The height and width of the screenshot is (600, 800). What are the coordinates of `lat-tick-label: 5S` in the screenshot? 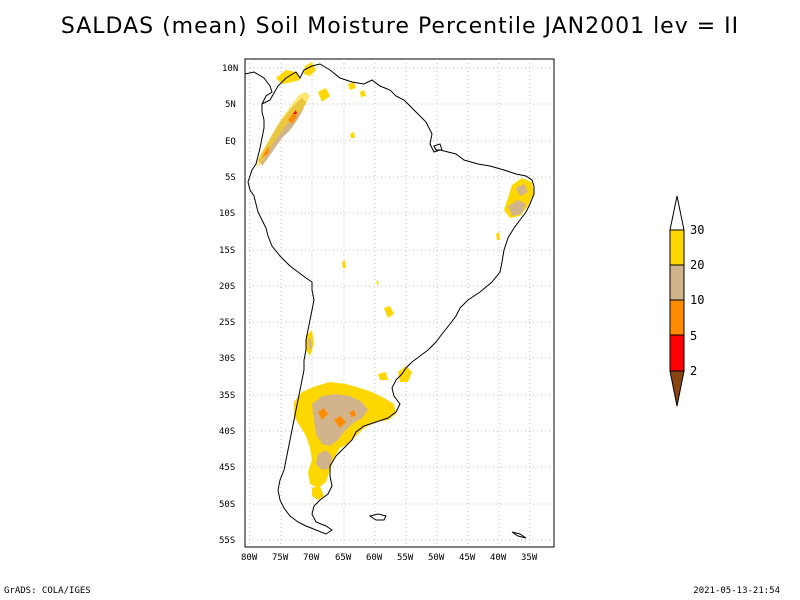 It's located at (230, 178).